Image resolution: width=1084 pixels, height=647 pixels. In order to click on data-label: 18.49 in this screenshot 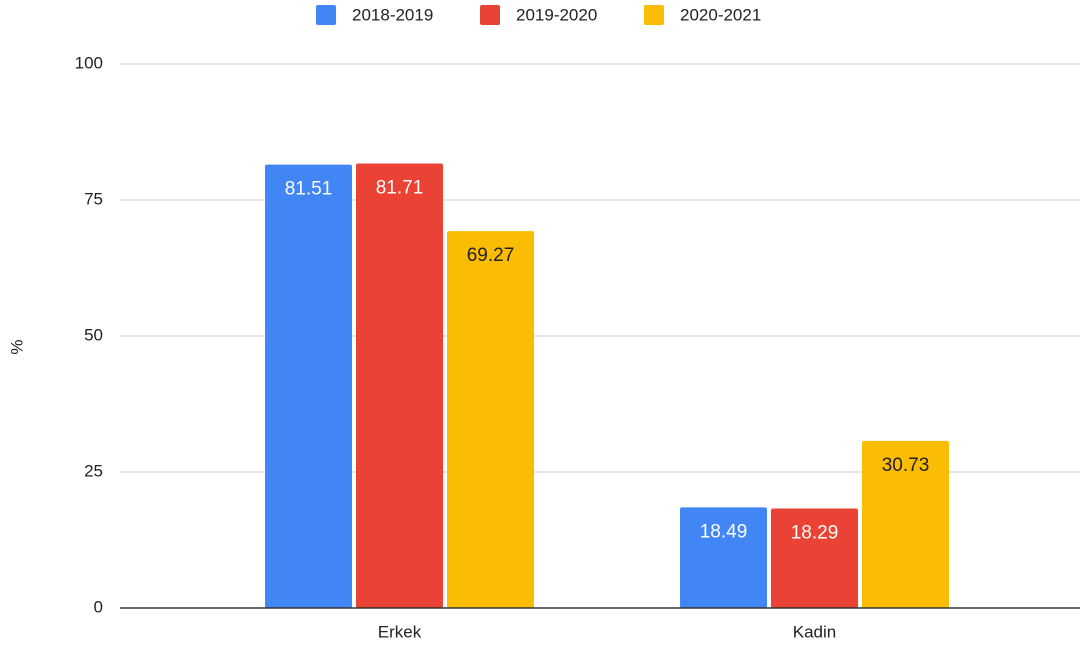, I will do `click(724, 531)`.